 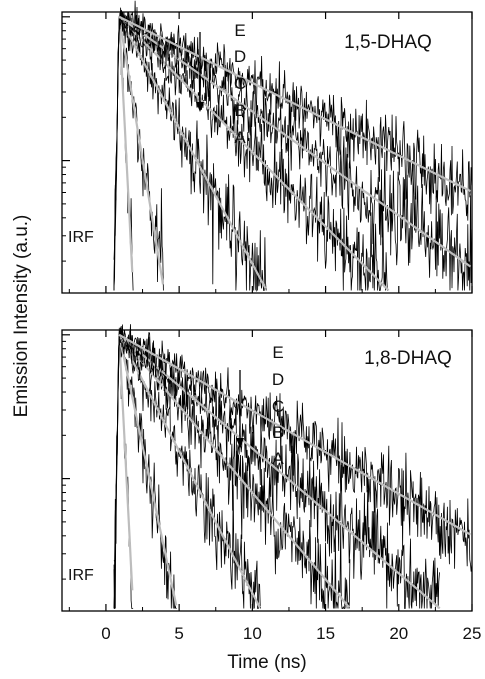 What do you see at coordinates (472, 633) in the screenshot?
I see `x-tick-label: 25` at bounding box center [472, 633].